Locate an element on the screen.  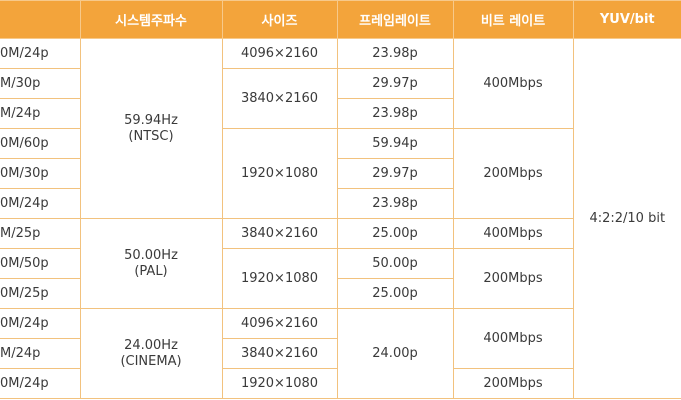
cell-line: 24.00Hz is located at coordinates (151, 345).